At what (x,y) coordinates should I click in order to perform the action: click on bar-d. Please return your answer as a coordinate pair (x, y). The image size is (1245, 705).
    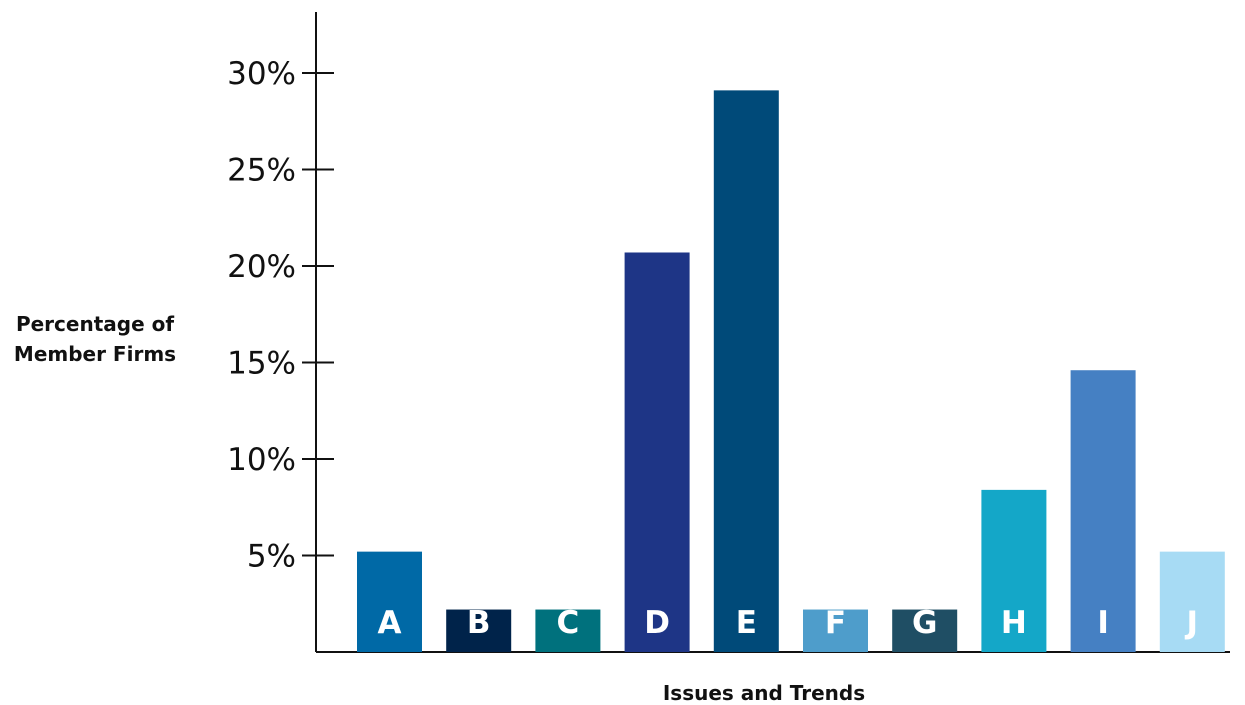
    Looking at the image, I should click on (657, 452).